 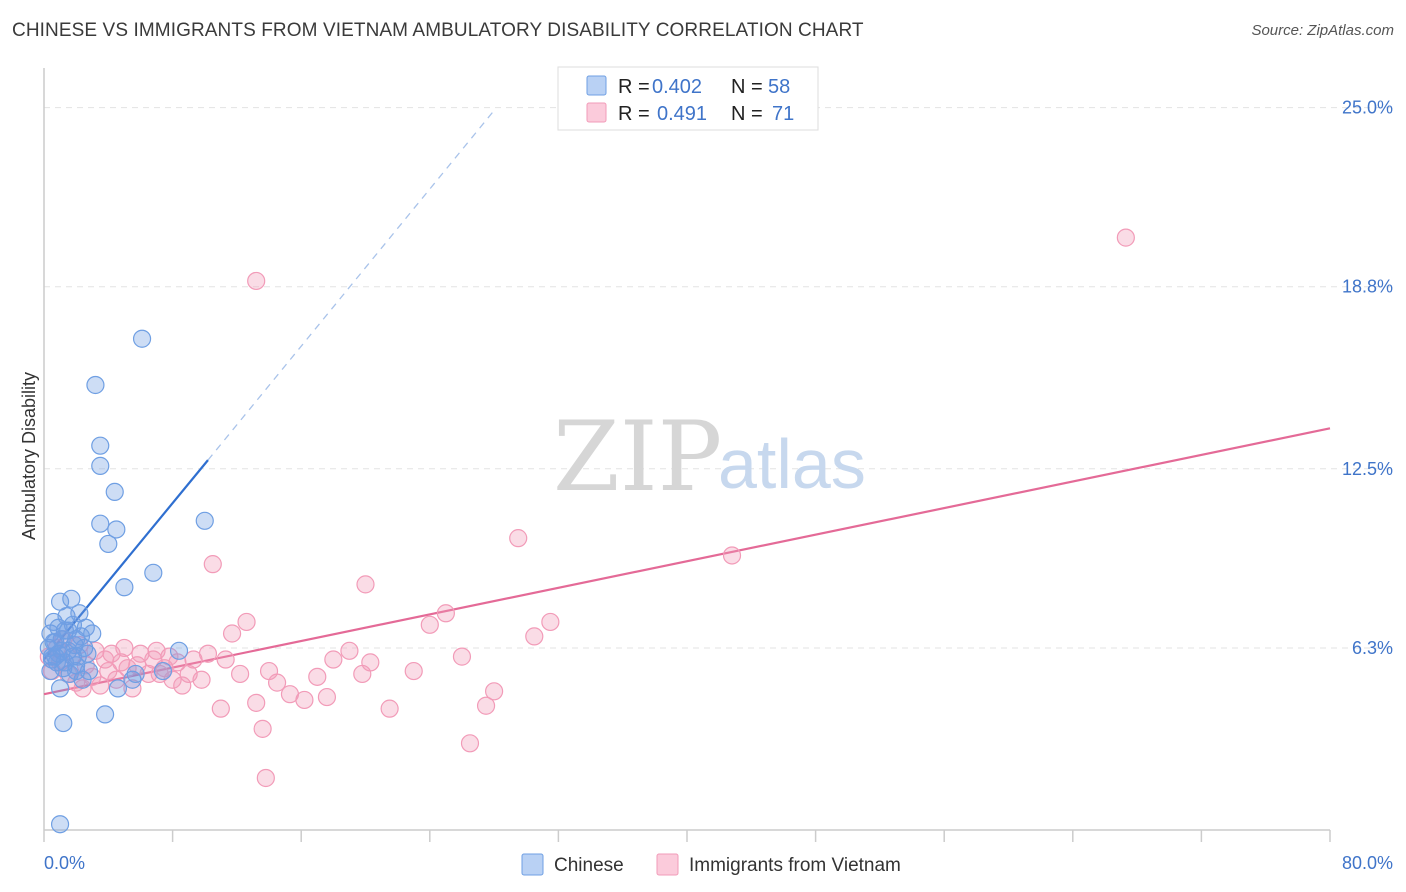 What do you see at coordinates (634, 114) in the screenshot?
I see `legend-r-label-vietnam: R =` at bounding box center [634, 114].